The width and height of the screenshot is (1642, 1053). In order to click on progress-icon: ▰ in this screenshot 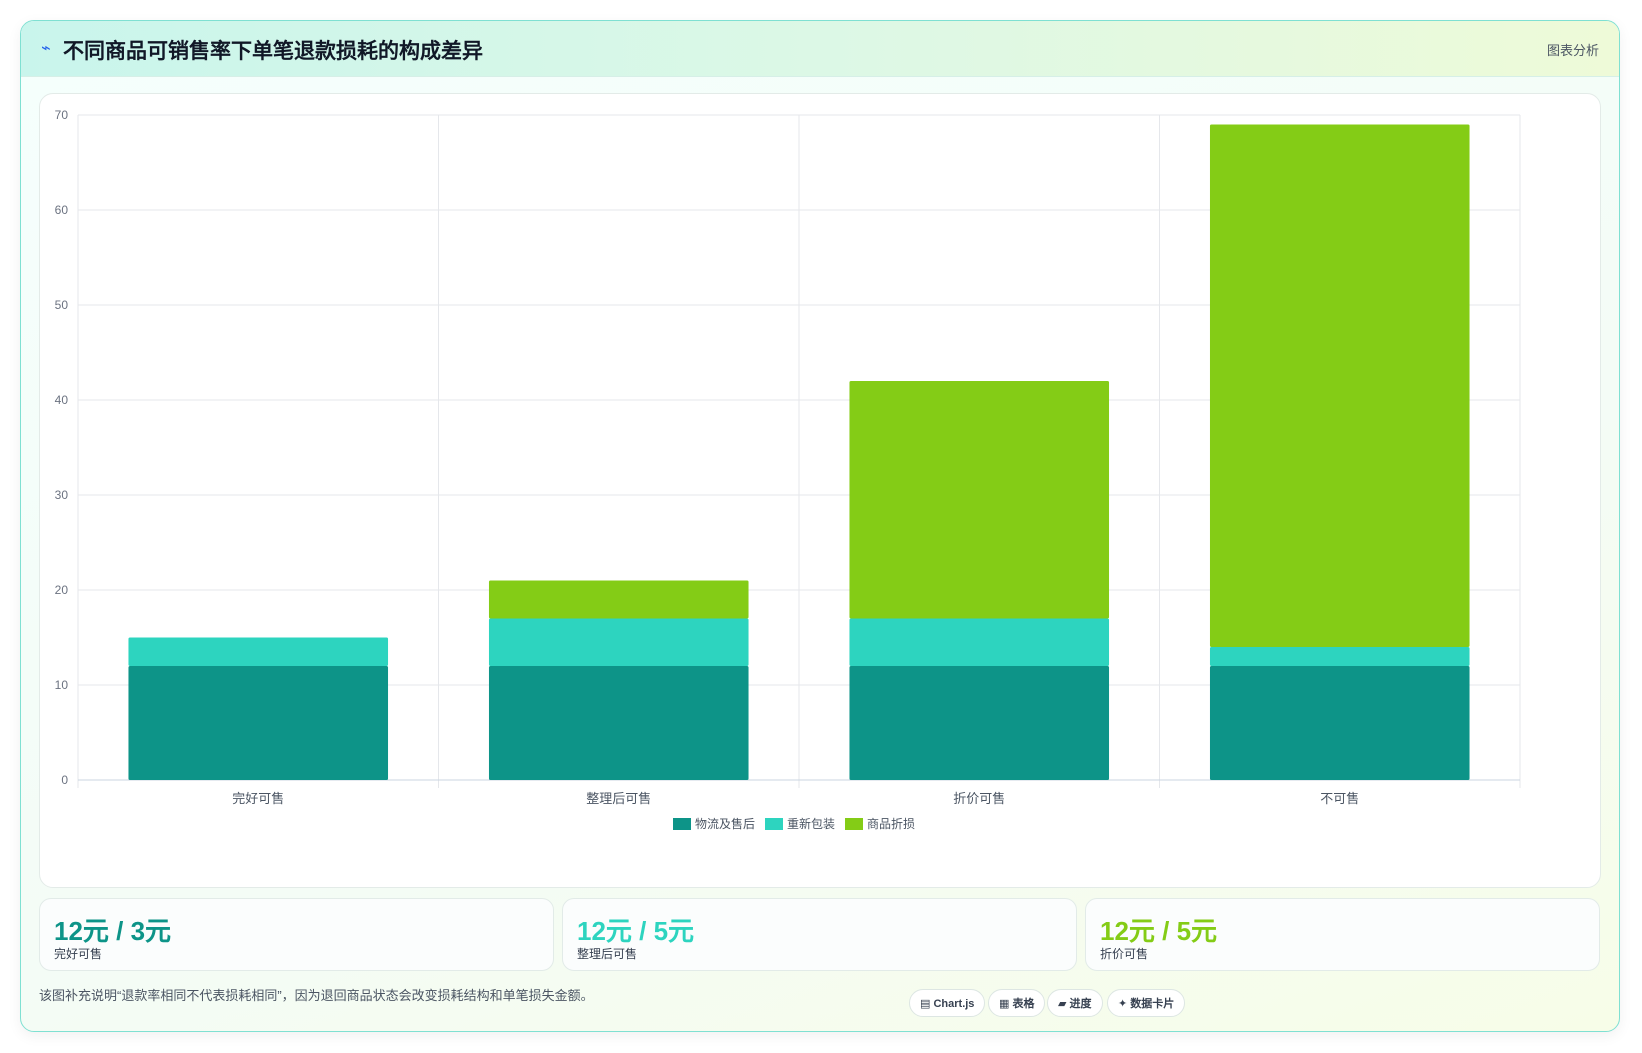, I will do `click(1062, 1004)`.